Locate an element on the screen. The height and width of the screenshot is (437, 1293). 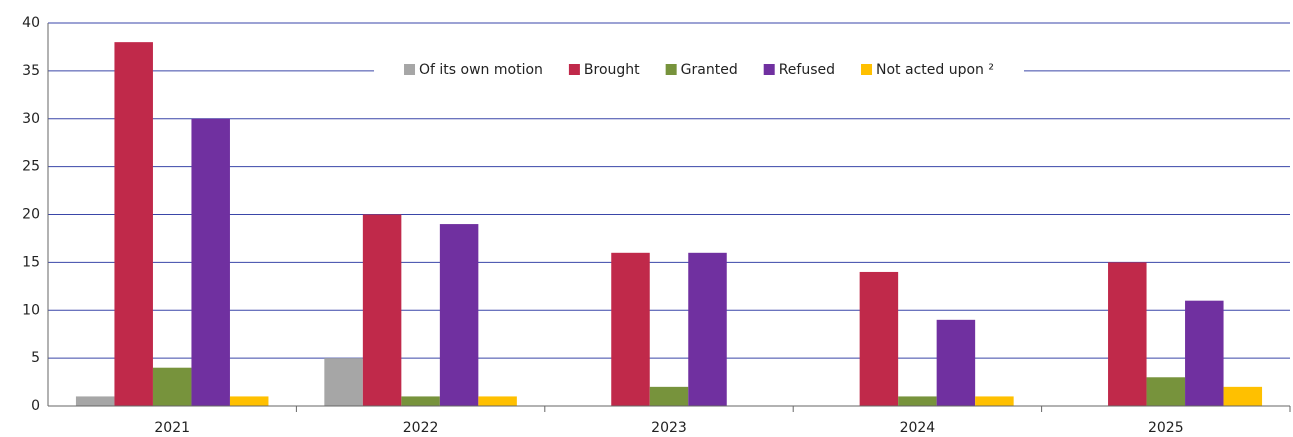
legend-background is located at coordinates (699, 70).